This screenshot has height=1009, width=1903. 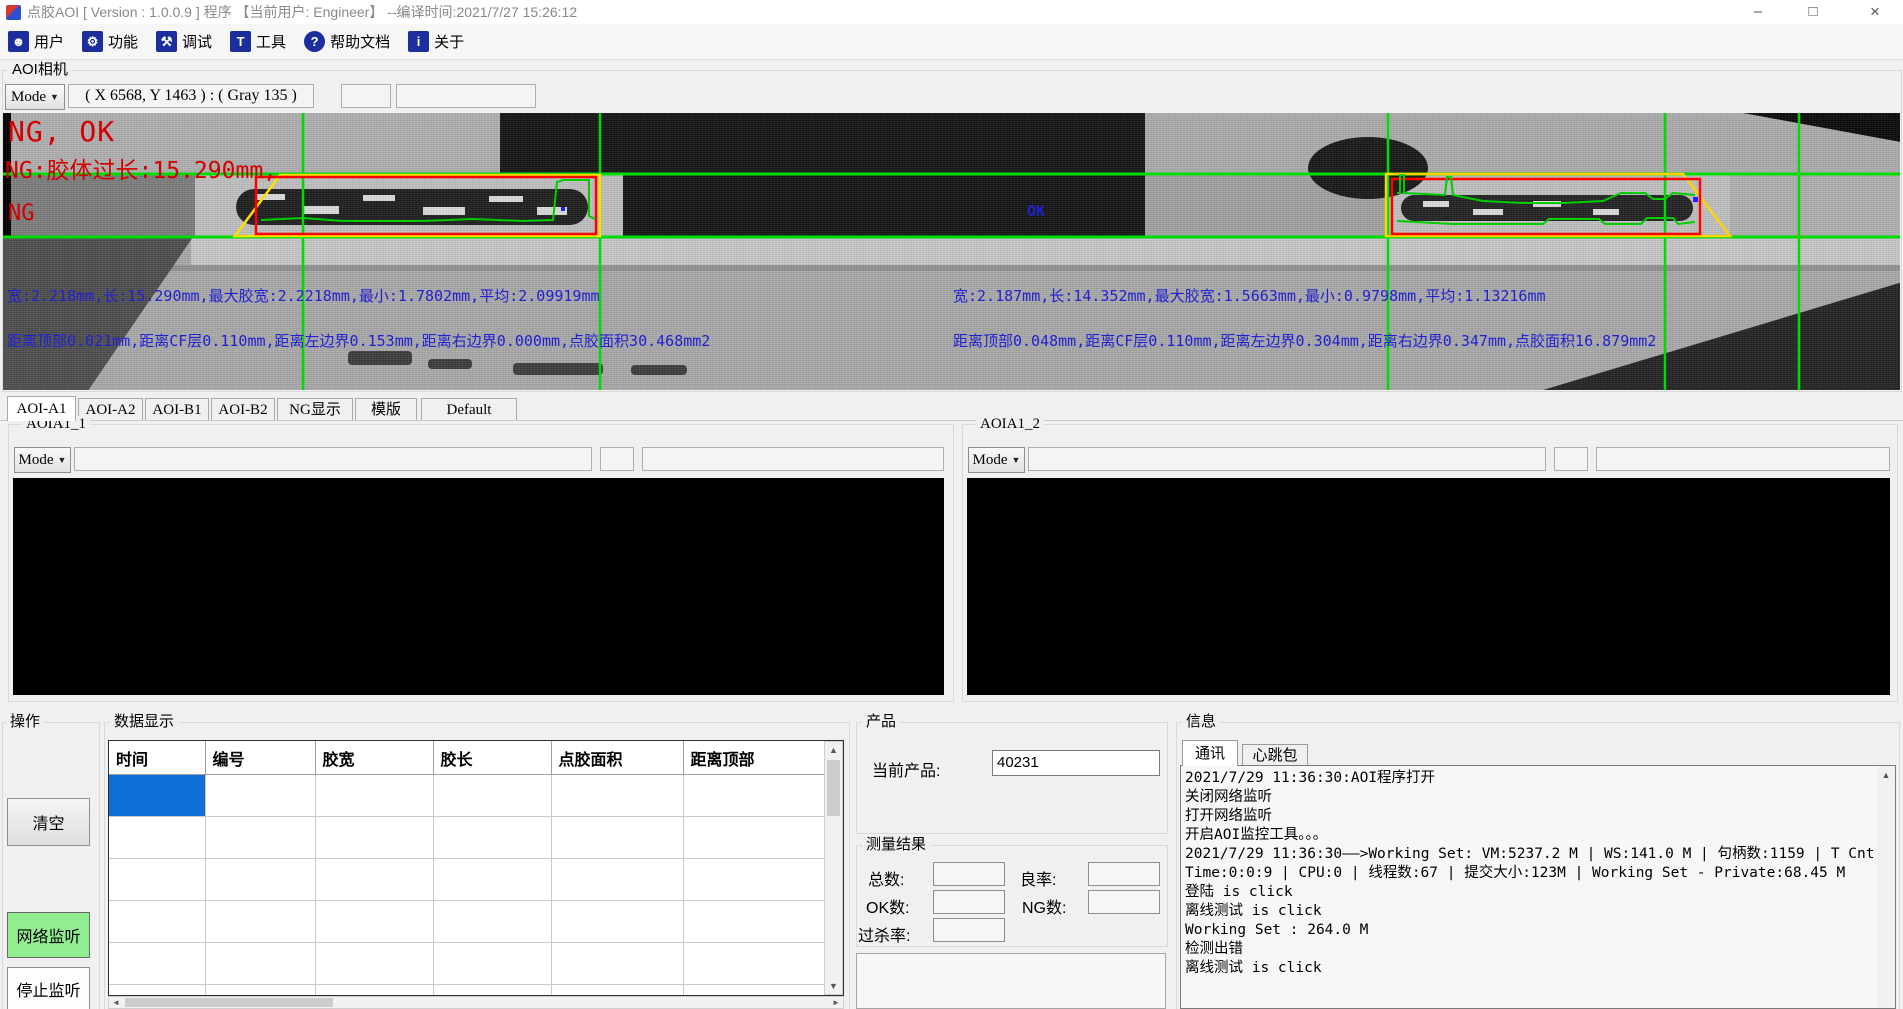 I want to click on function-button: ⚙ 功能, so click(x=110, y=41).